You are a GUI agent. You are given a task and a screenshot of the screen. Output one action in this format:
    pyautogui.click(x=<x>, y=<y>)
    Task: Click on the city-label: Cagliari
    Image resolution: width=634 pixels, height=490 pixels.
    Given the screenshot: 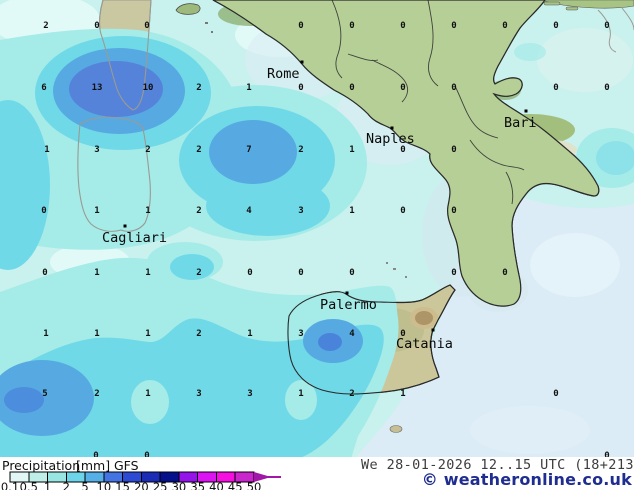 What is the action you would take?
    pyautogui.click(x=134, y=238)
    